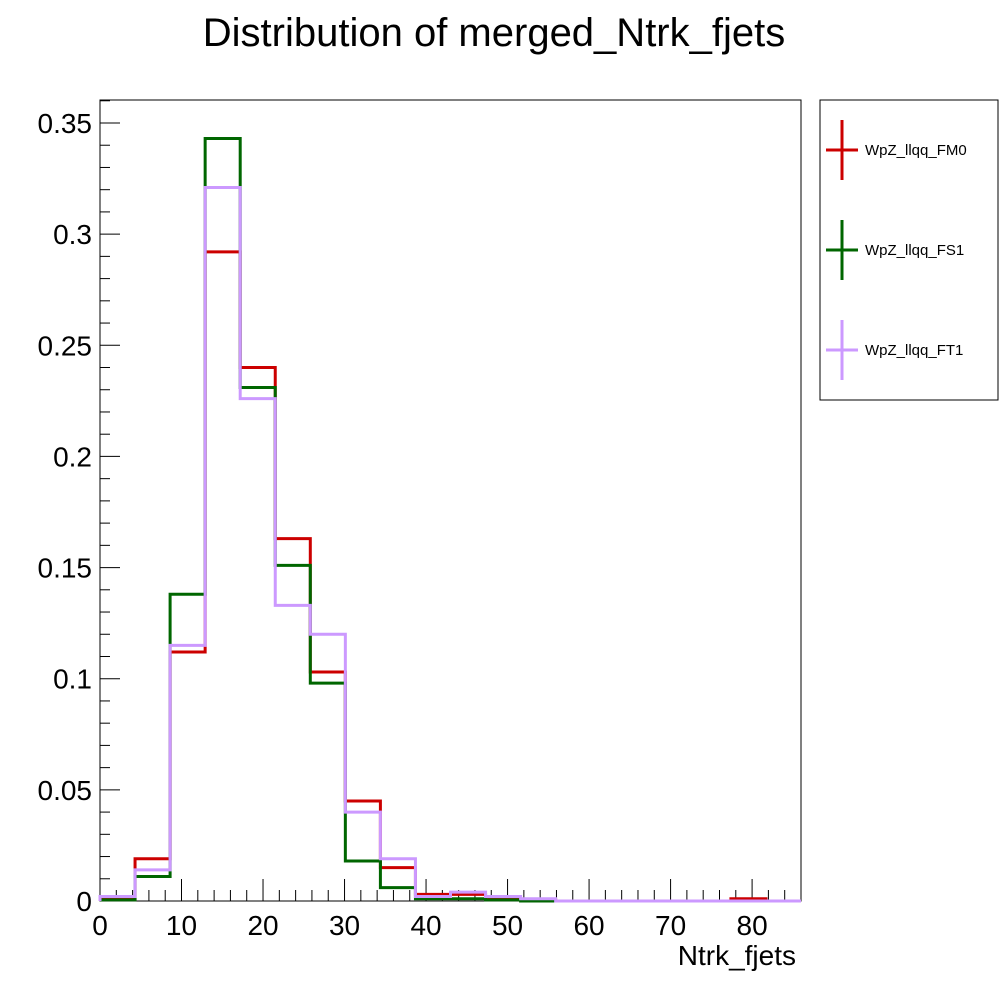 The image size is (1000, 1000). What do you see at coordinates (84, 901) in the screenshot?
I see `y-tick-label: 0` at bounding box center [84, 901].